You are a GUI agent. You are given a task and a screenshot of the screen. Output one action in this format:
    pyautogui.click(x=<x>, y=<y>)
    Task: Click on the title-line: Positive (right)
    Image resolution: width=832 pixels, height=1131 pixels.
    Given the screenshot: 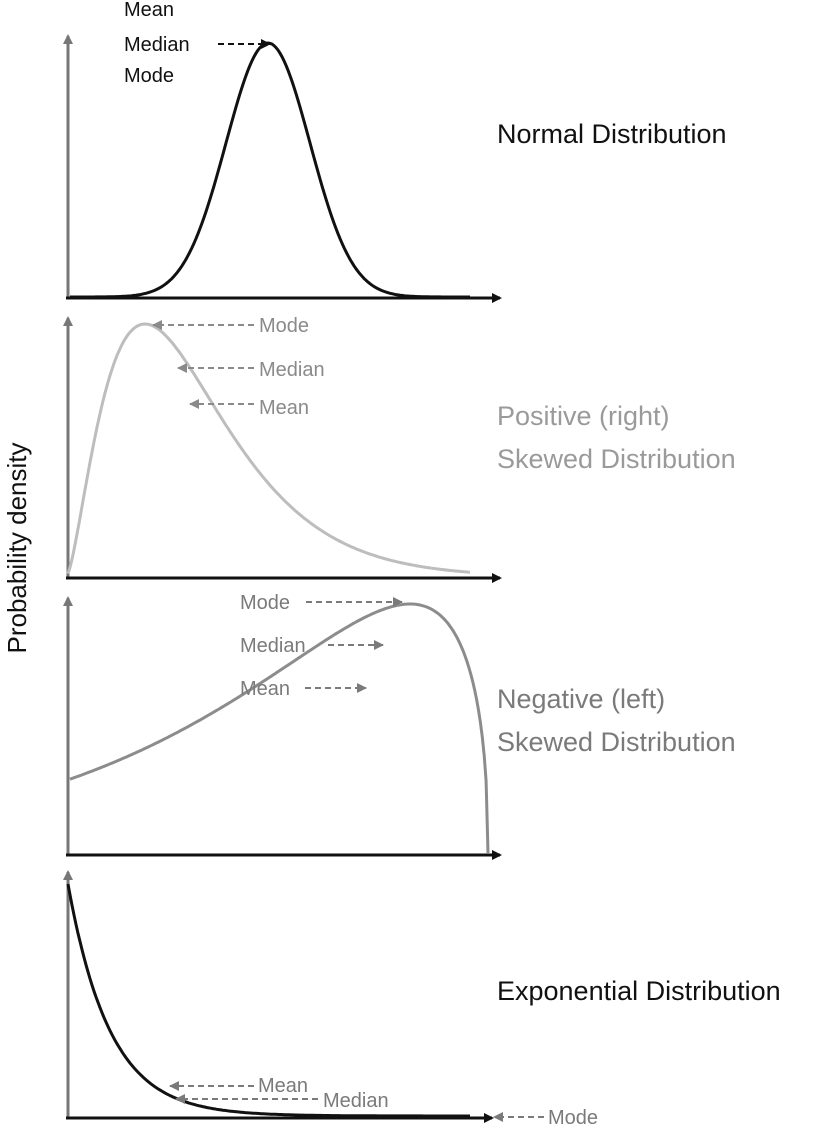 What is the action you would take?
    pyautogui.click(x=583, y=416)
    